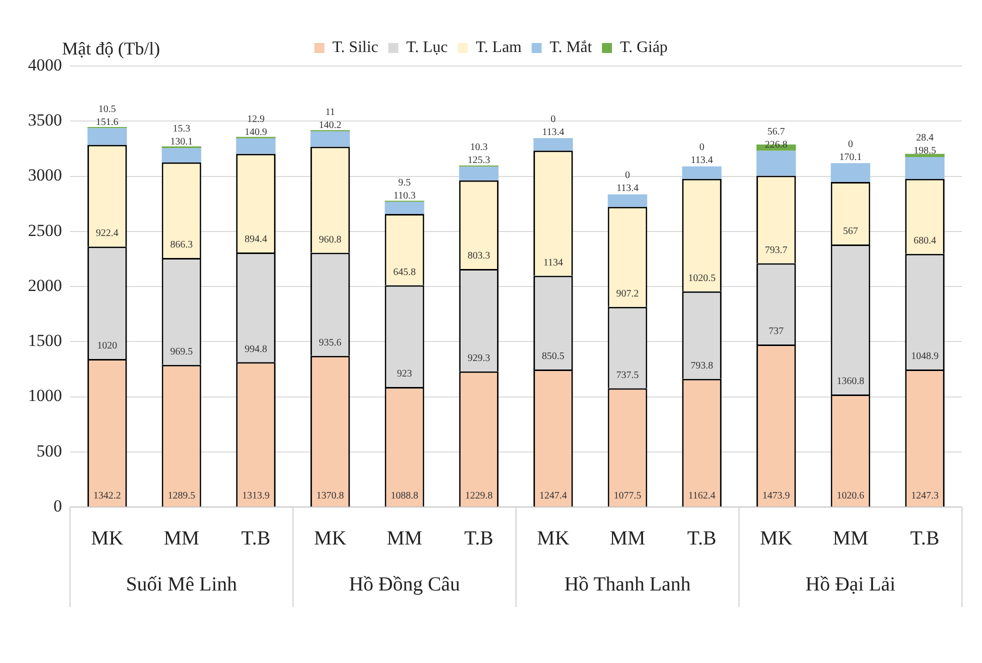  I want to click on data-label: 1360.8, so click(850, 382).